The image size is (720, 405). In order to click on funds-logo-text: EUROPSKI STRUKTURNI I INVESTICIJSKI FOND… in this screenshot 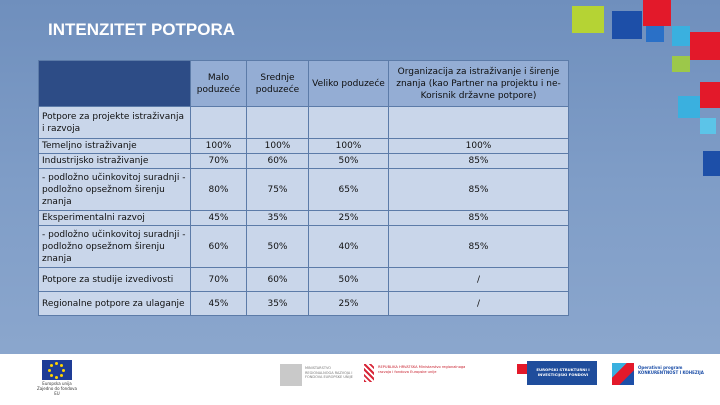, I will do `click(563, 372)`.